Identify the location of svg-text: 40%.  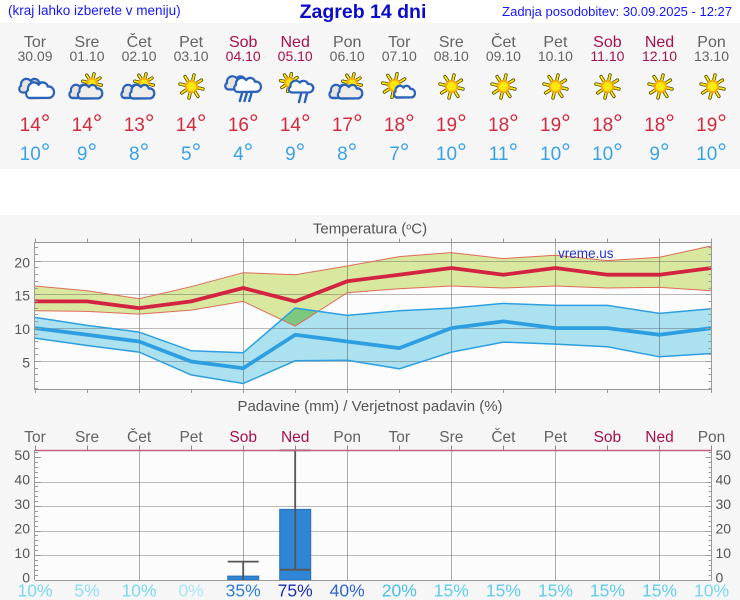
(347, 590).